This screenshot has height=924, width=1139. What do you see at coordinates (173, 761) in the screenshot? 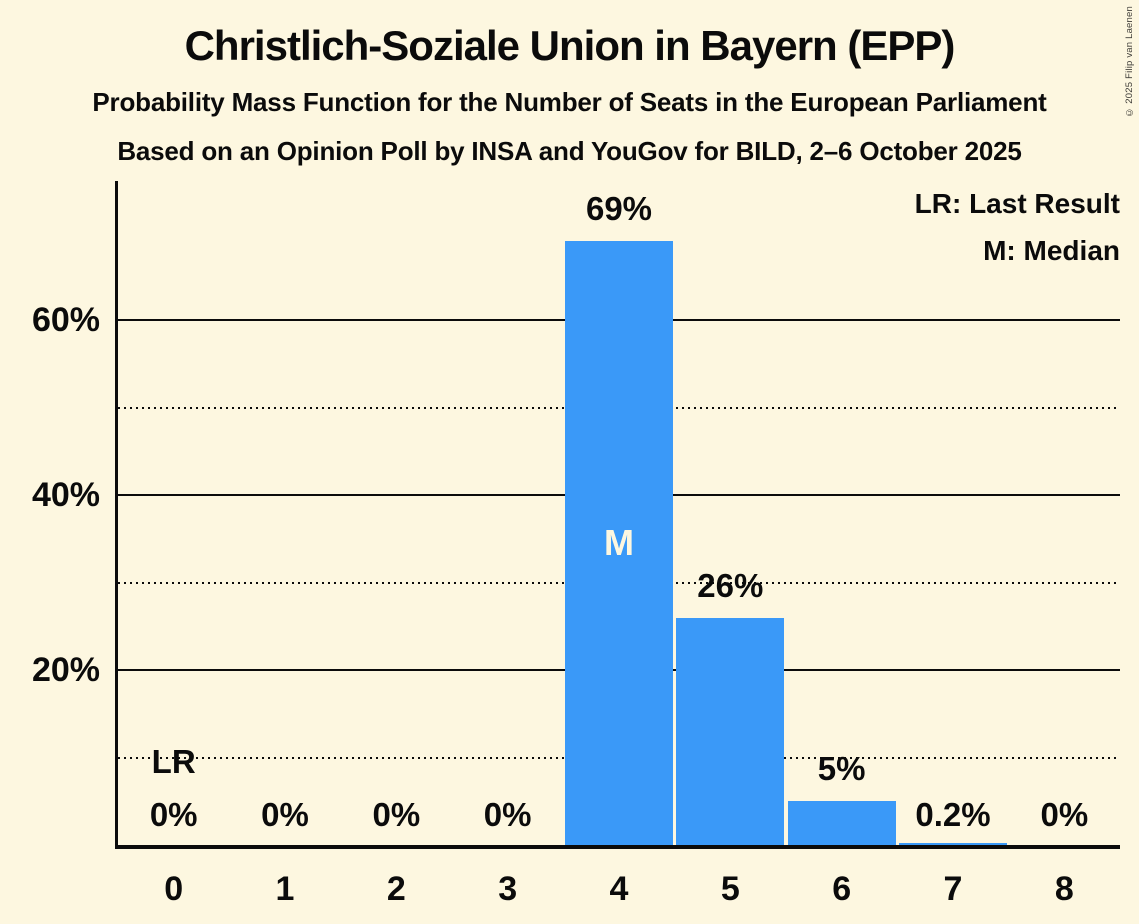
I see `last-result-marker: LR` at bounding box center [173, 761].